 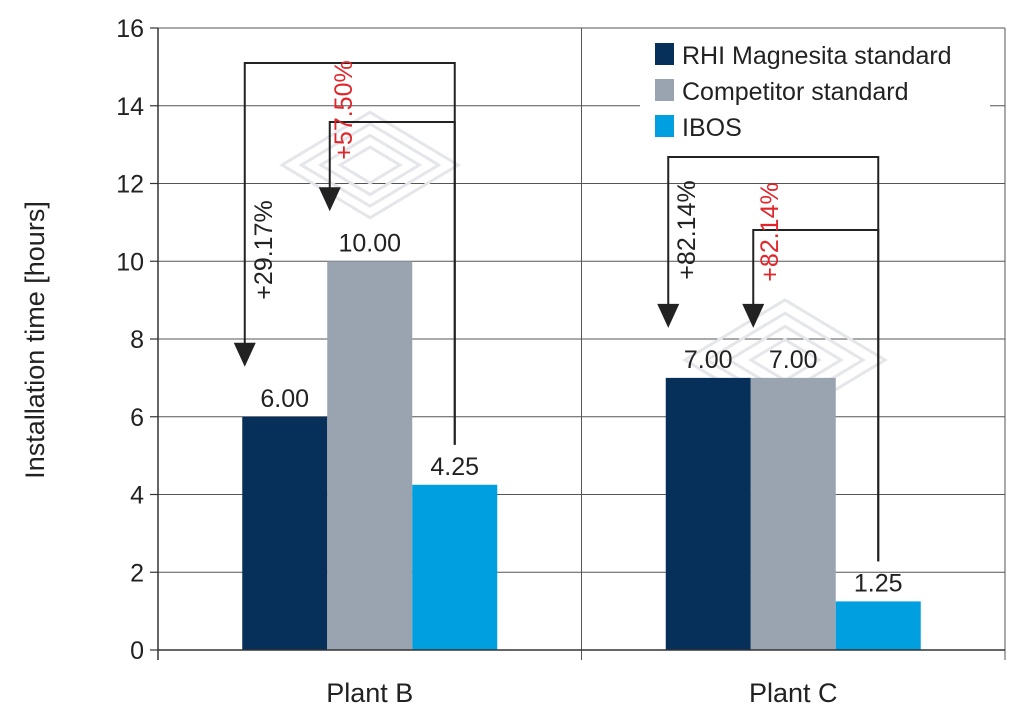 What do you see at coordinates (369, 243) in the screenshot?
I see `bar-value-label: 10.00` at bounding box center [369, 243].